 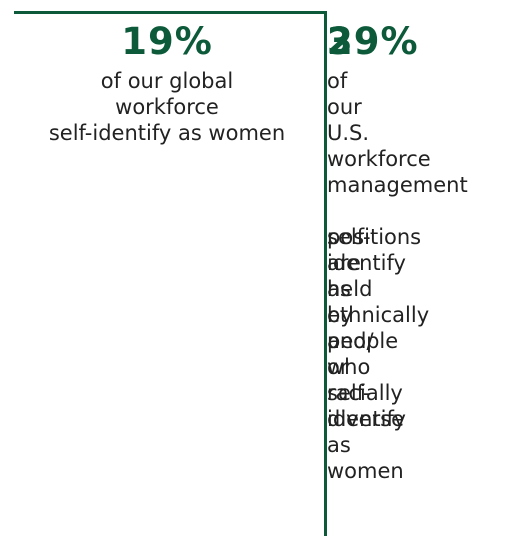 I want to click on stat-caption-line: workforce, so click(x=167, y=107).